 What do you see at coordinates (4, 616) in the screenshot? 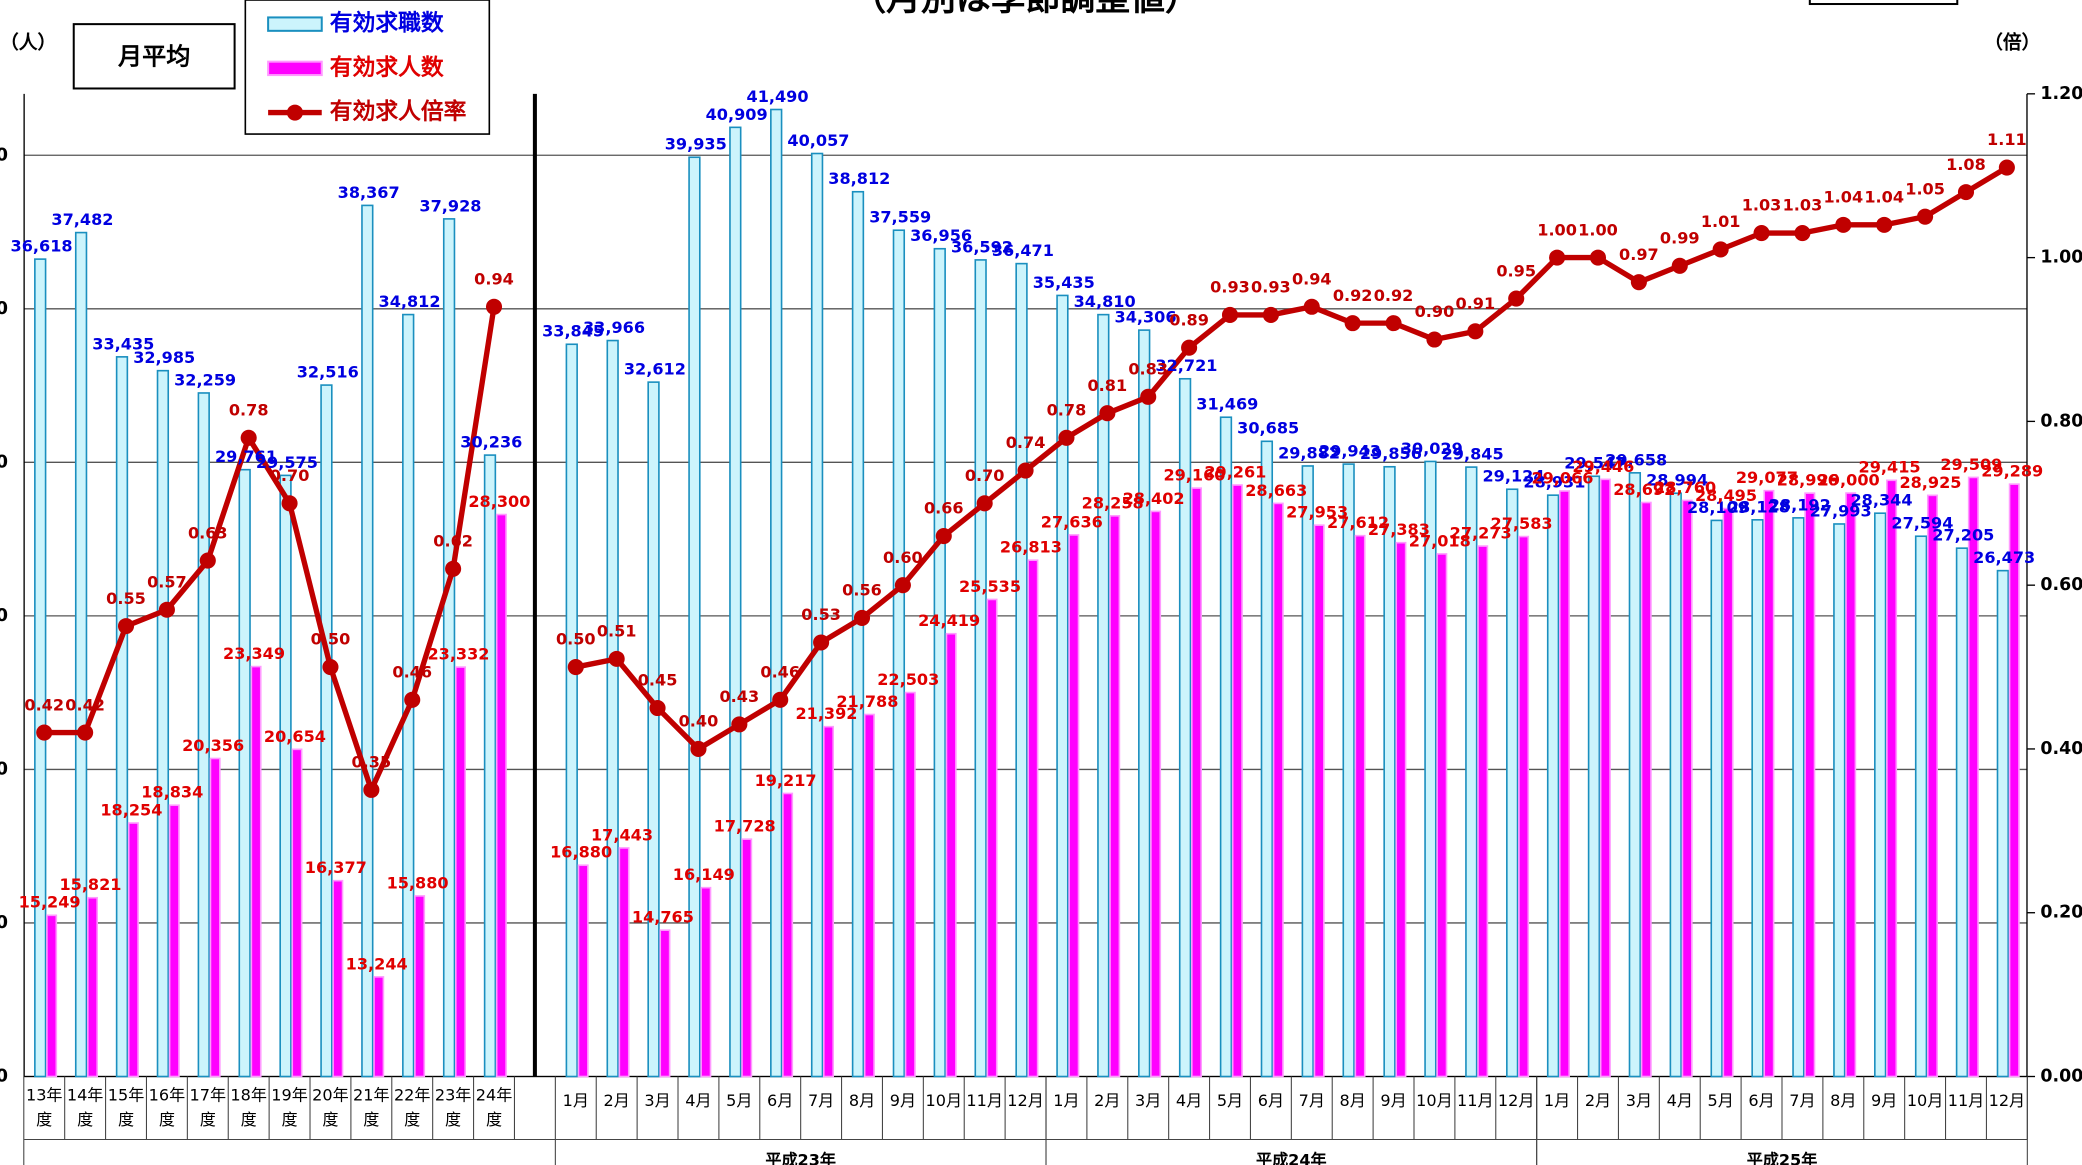
I see `y-tick-label: 25000` at bounding box center [4, 616].